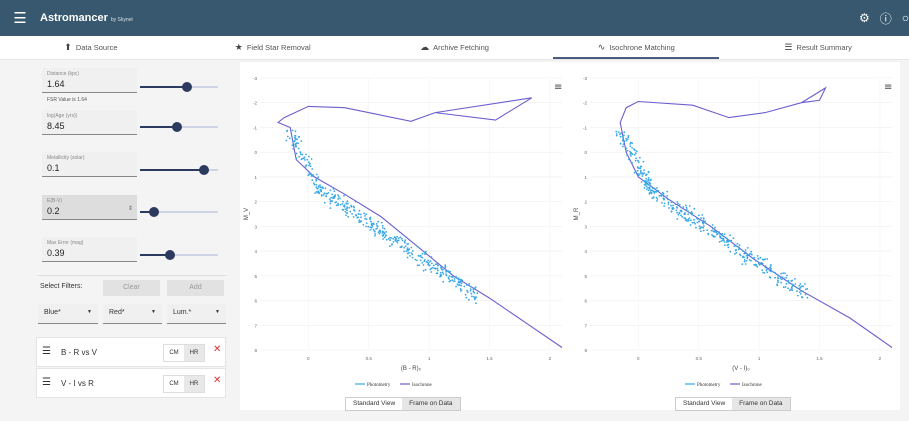 The image size is (909, 421). I want to click on legend-isochrone: Isochrone, so click(752, 385).